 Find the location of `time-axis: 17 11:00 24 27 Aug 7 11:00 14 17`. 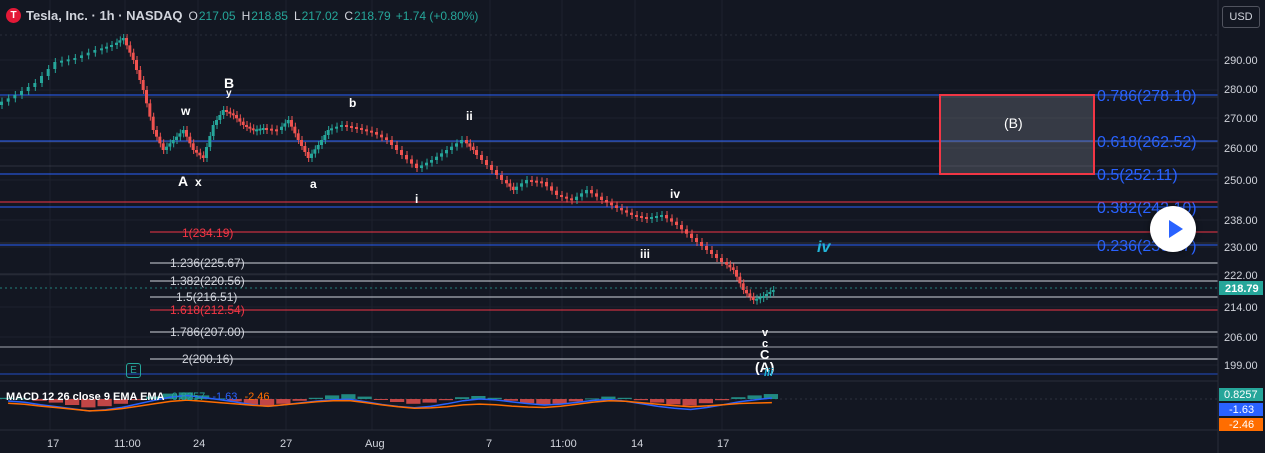

time-axis: 17 11:00 24 27 Aug 7 11:00 14 17 is located at coordinates (388, 444).